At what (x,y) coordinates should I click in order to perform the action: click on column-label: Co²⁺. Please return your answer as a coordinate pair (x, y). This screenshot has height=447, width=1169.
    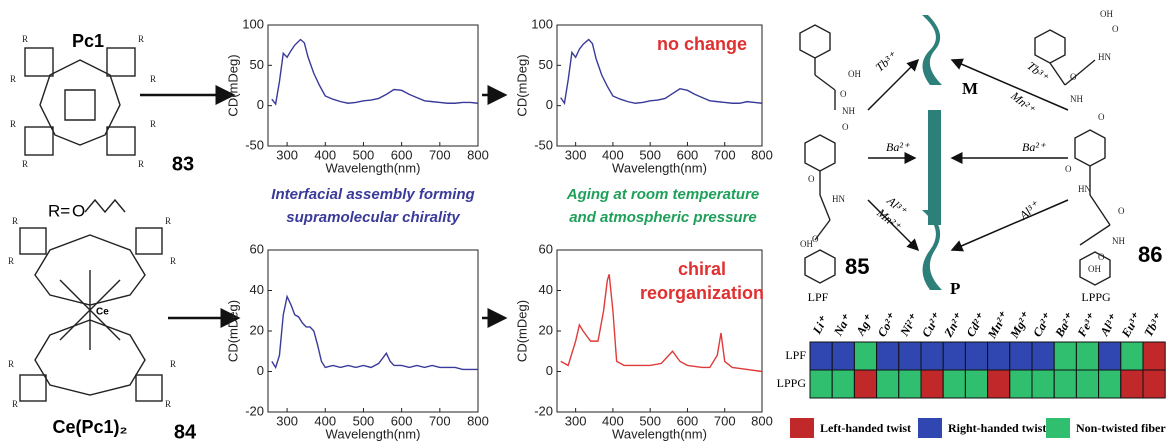
    Looking at the image, I should click on (887, 324).